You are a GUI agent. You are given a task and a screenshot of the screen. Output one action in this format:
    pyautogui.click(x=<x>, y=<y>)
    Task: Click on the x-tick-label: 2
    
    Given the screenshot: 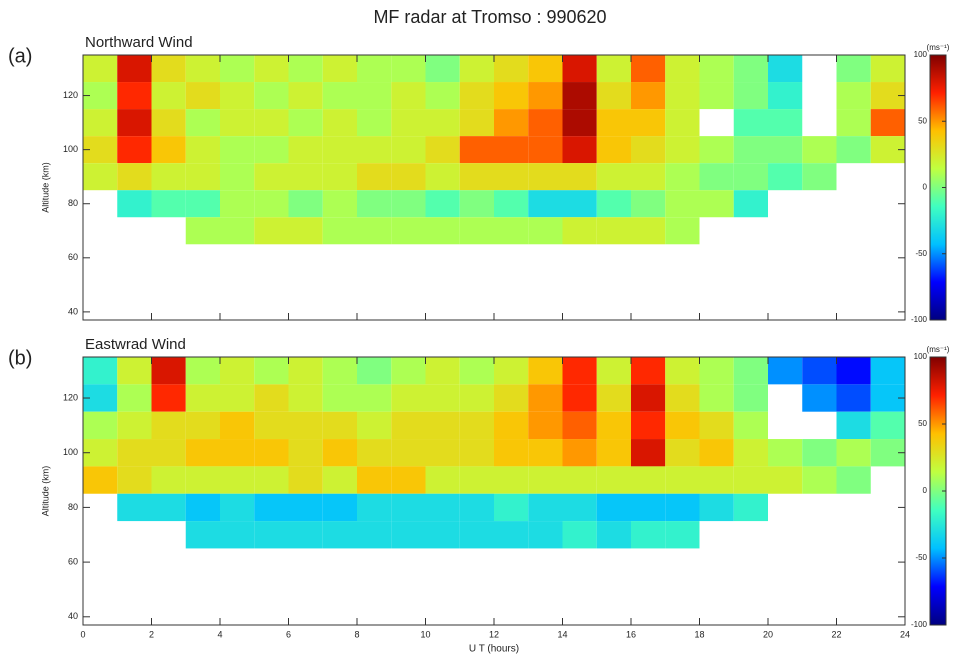 What is the action you would take?
    pyautogui.click(x=151, y=634)
    